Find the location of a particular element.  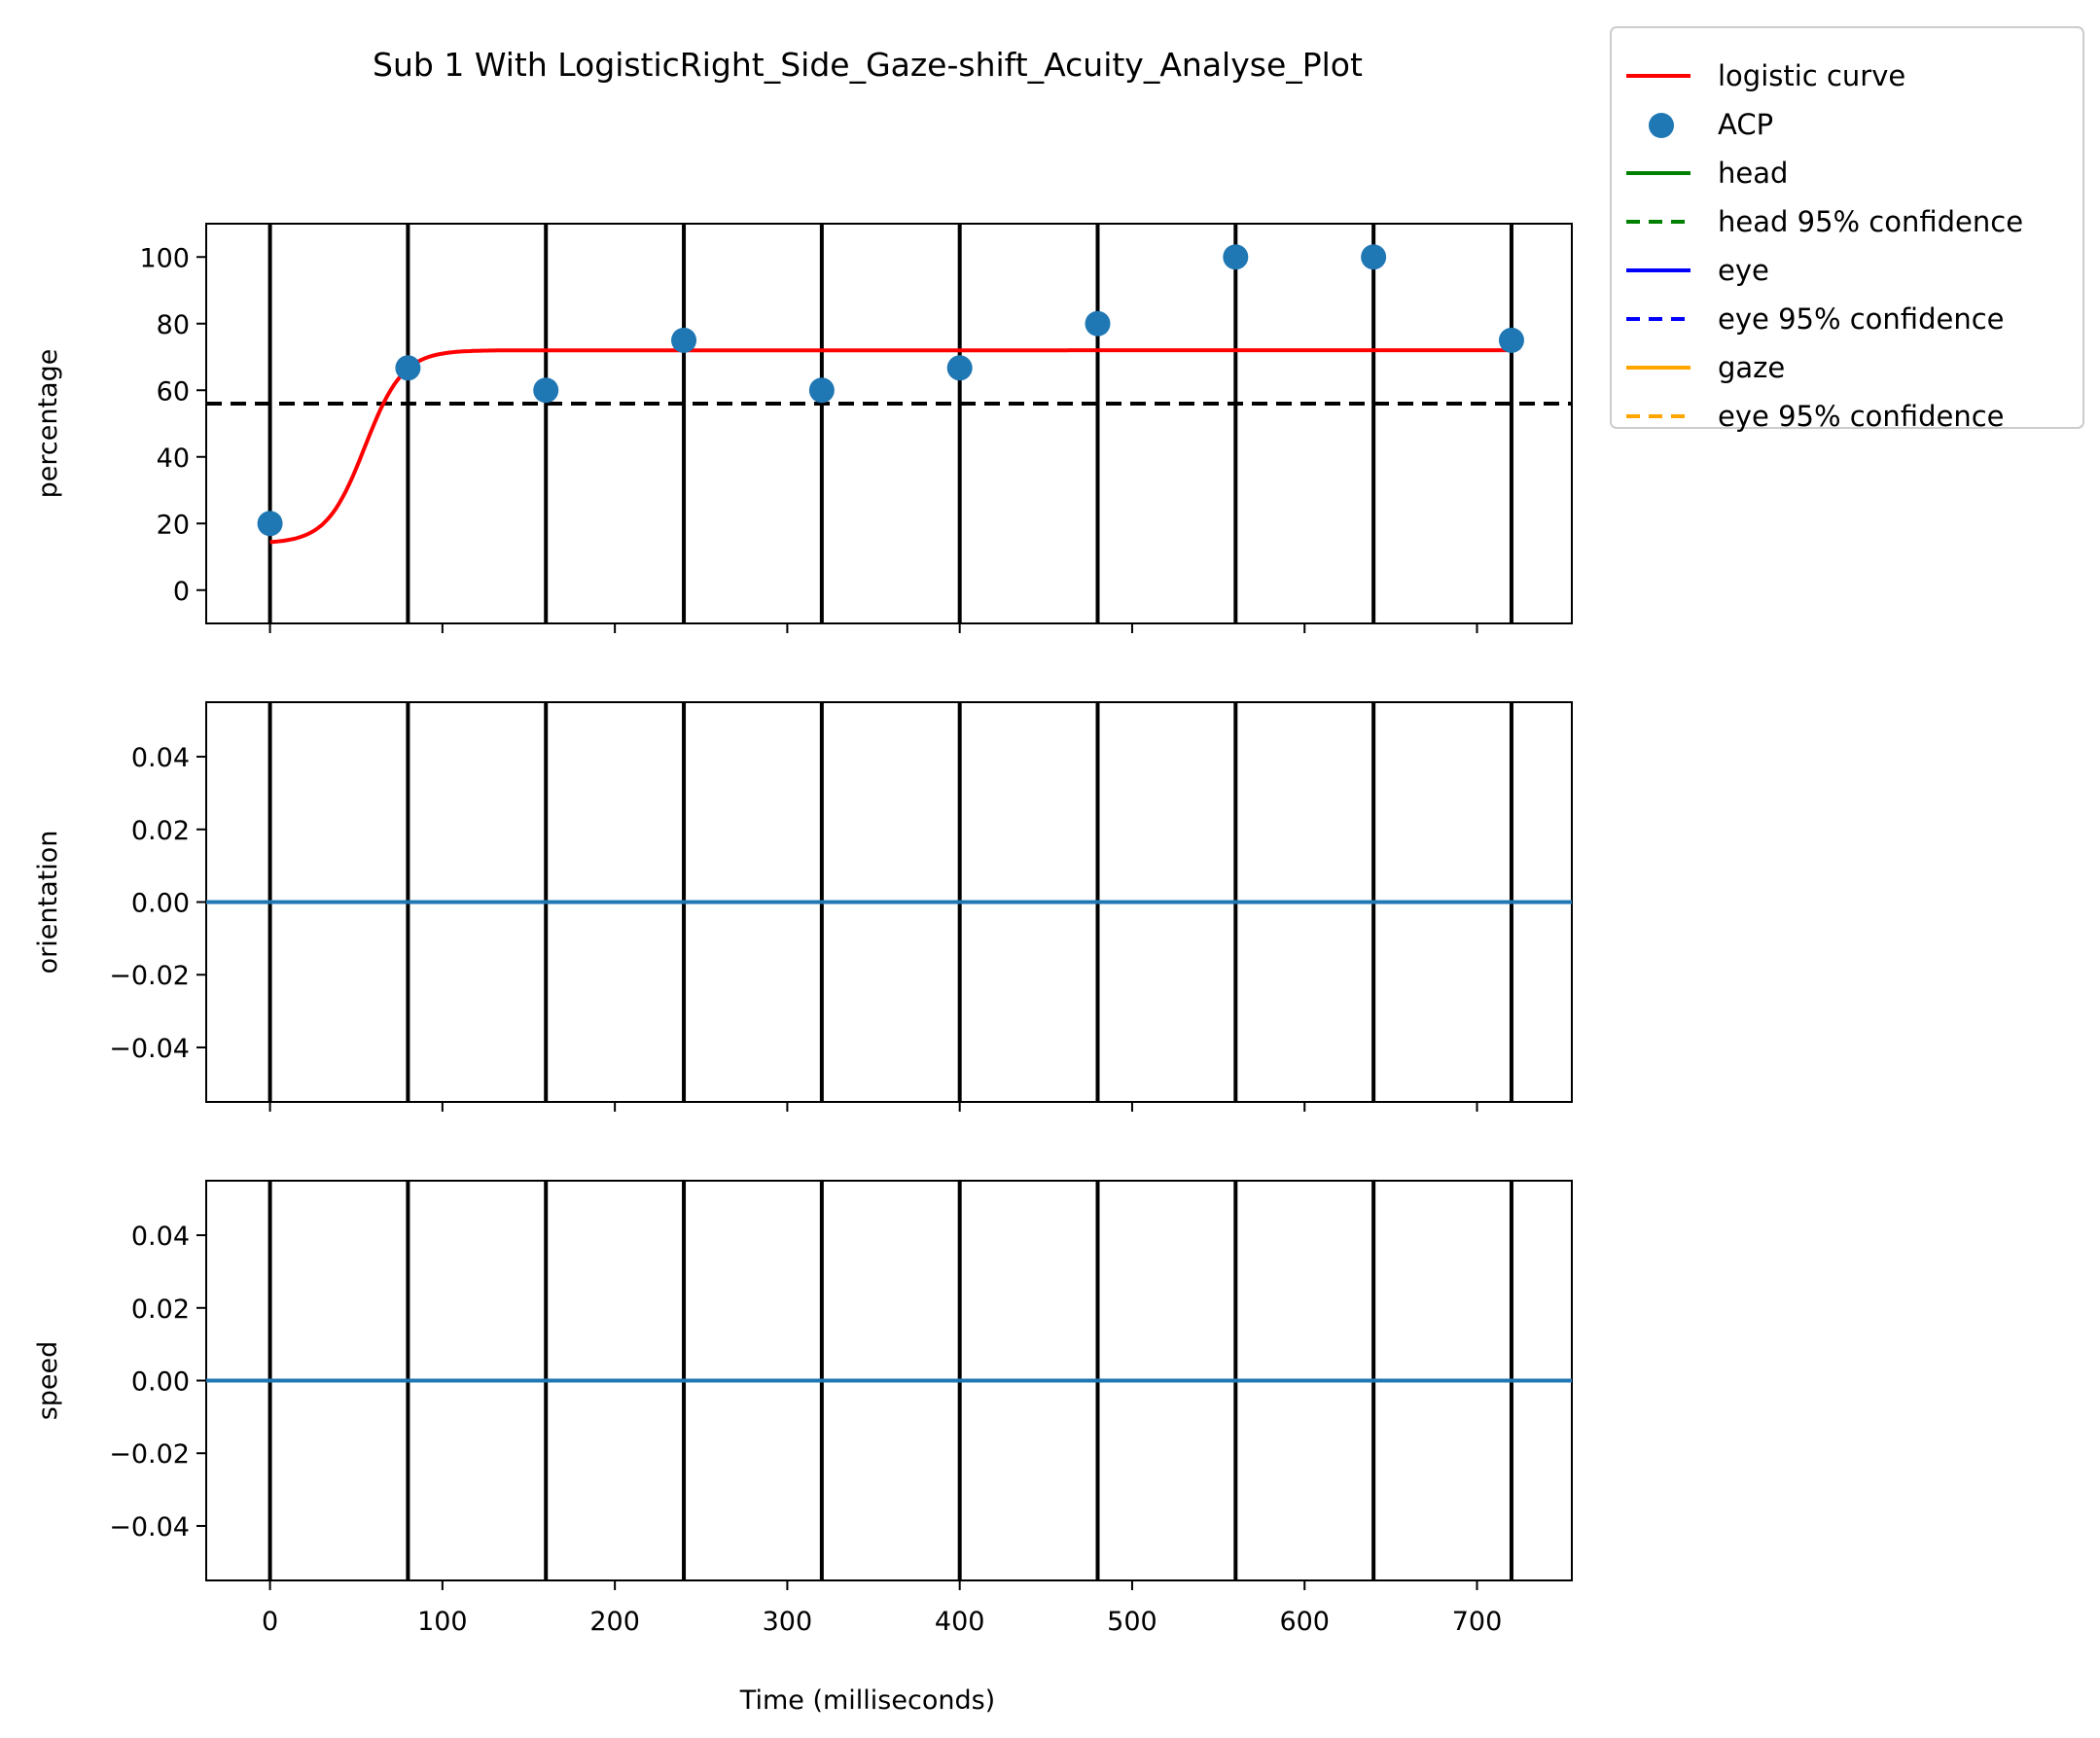

y-tick-label-speed: 0.04 is located at coordinates (161, 1237).